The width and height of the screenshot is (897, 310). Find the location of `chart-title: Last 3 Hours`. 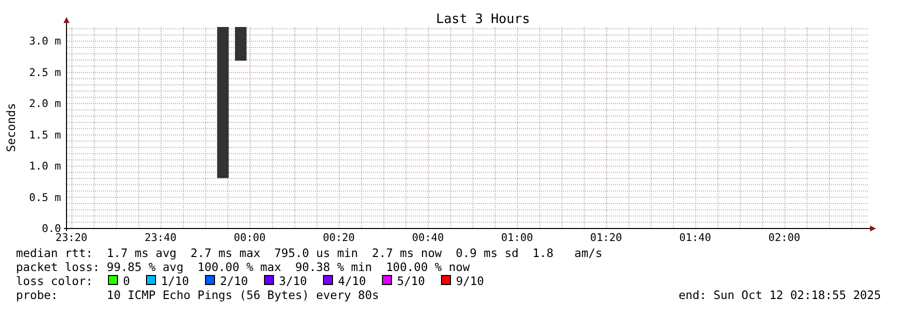

chart-title: Last 3 Hours is located at coordinates (483, 19).